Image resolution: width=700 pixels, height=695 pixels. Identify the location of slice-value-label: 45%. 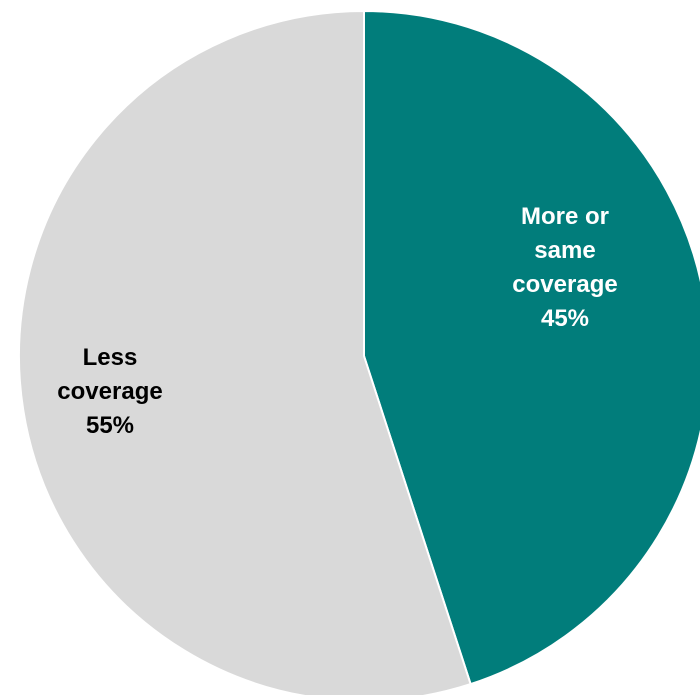
(565, 318).